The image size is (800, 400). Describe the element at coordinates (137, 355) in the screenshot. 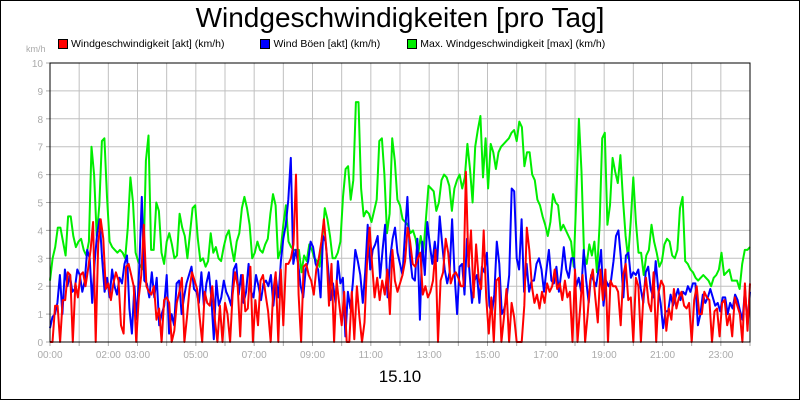

I see `x-tick-label: 03:00` at that location.